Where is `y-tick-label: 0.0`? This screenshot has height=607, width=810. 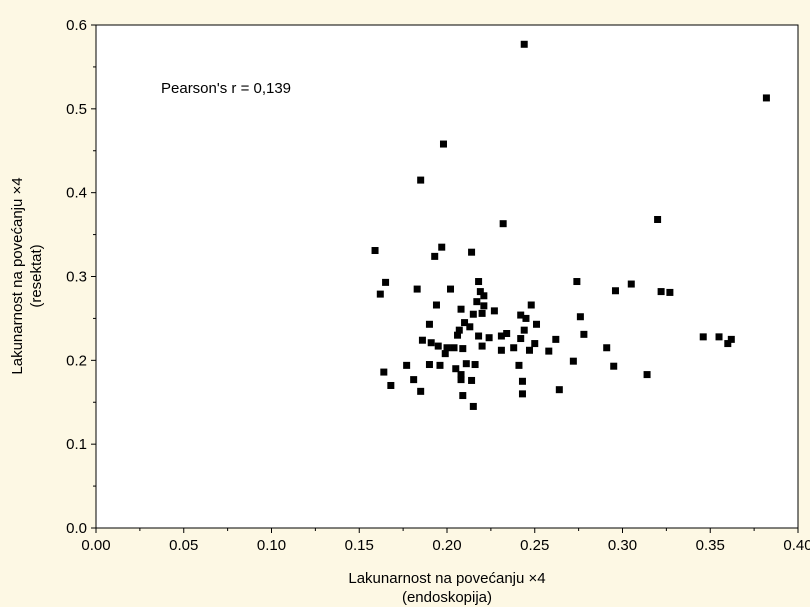
y-tick-label: 0.0 is located at coordinates (76, 528).